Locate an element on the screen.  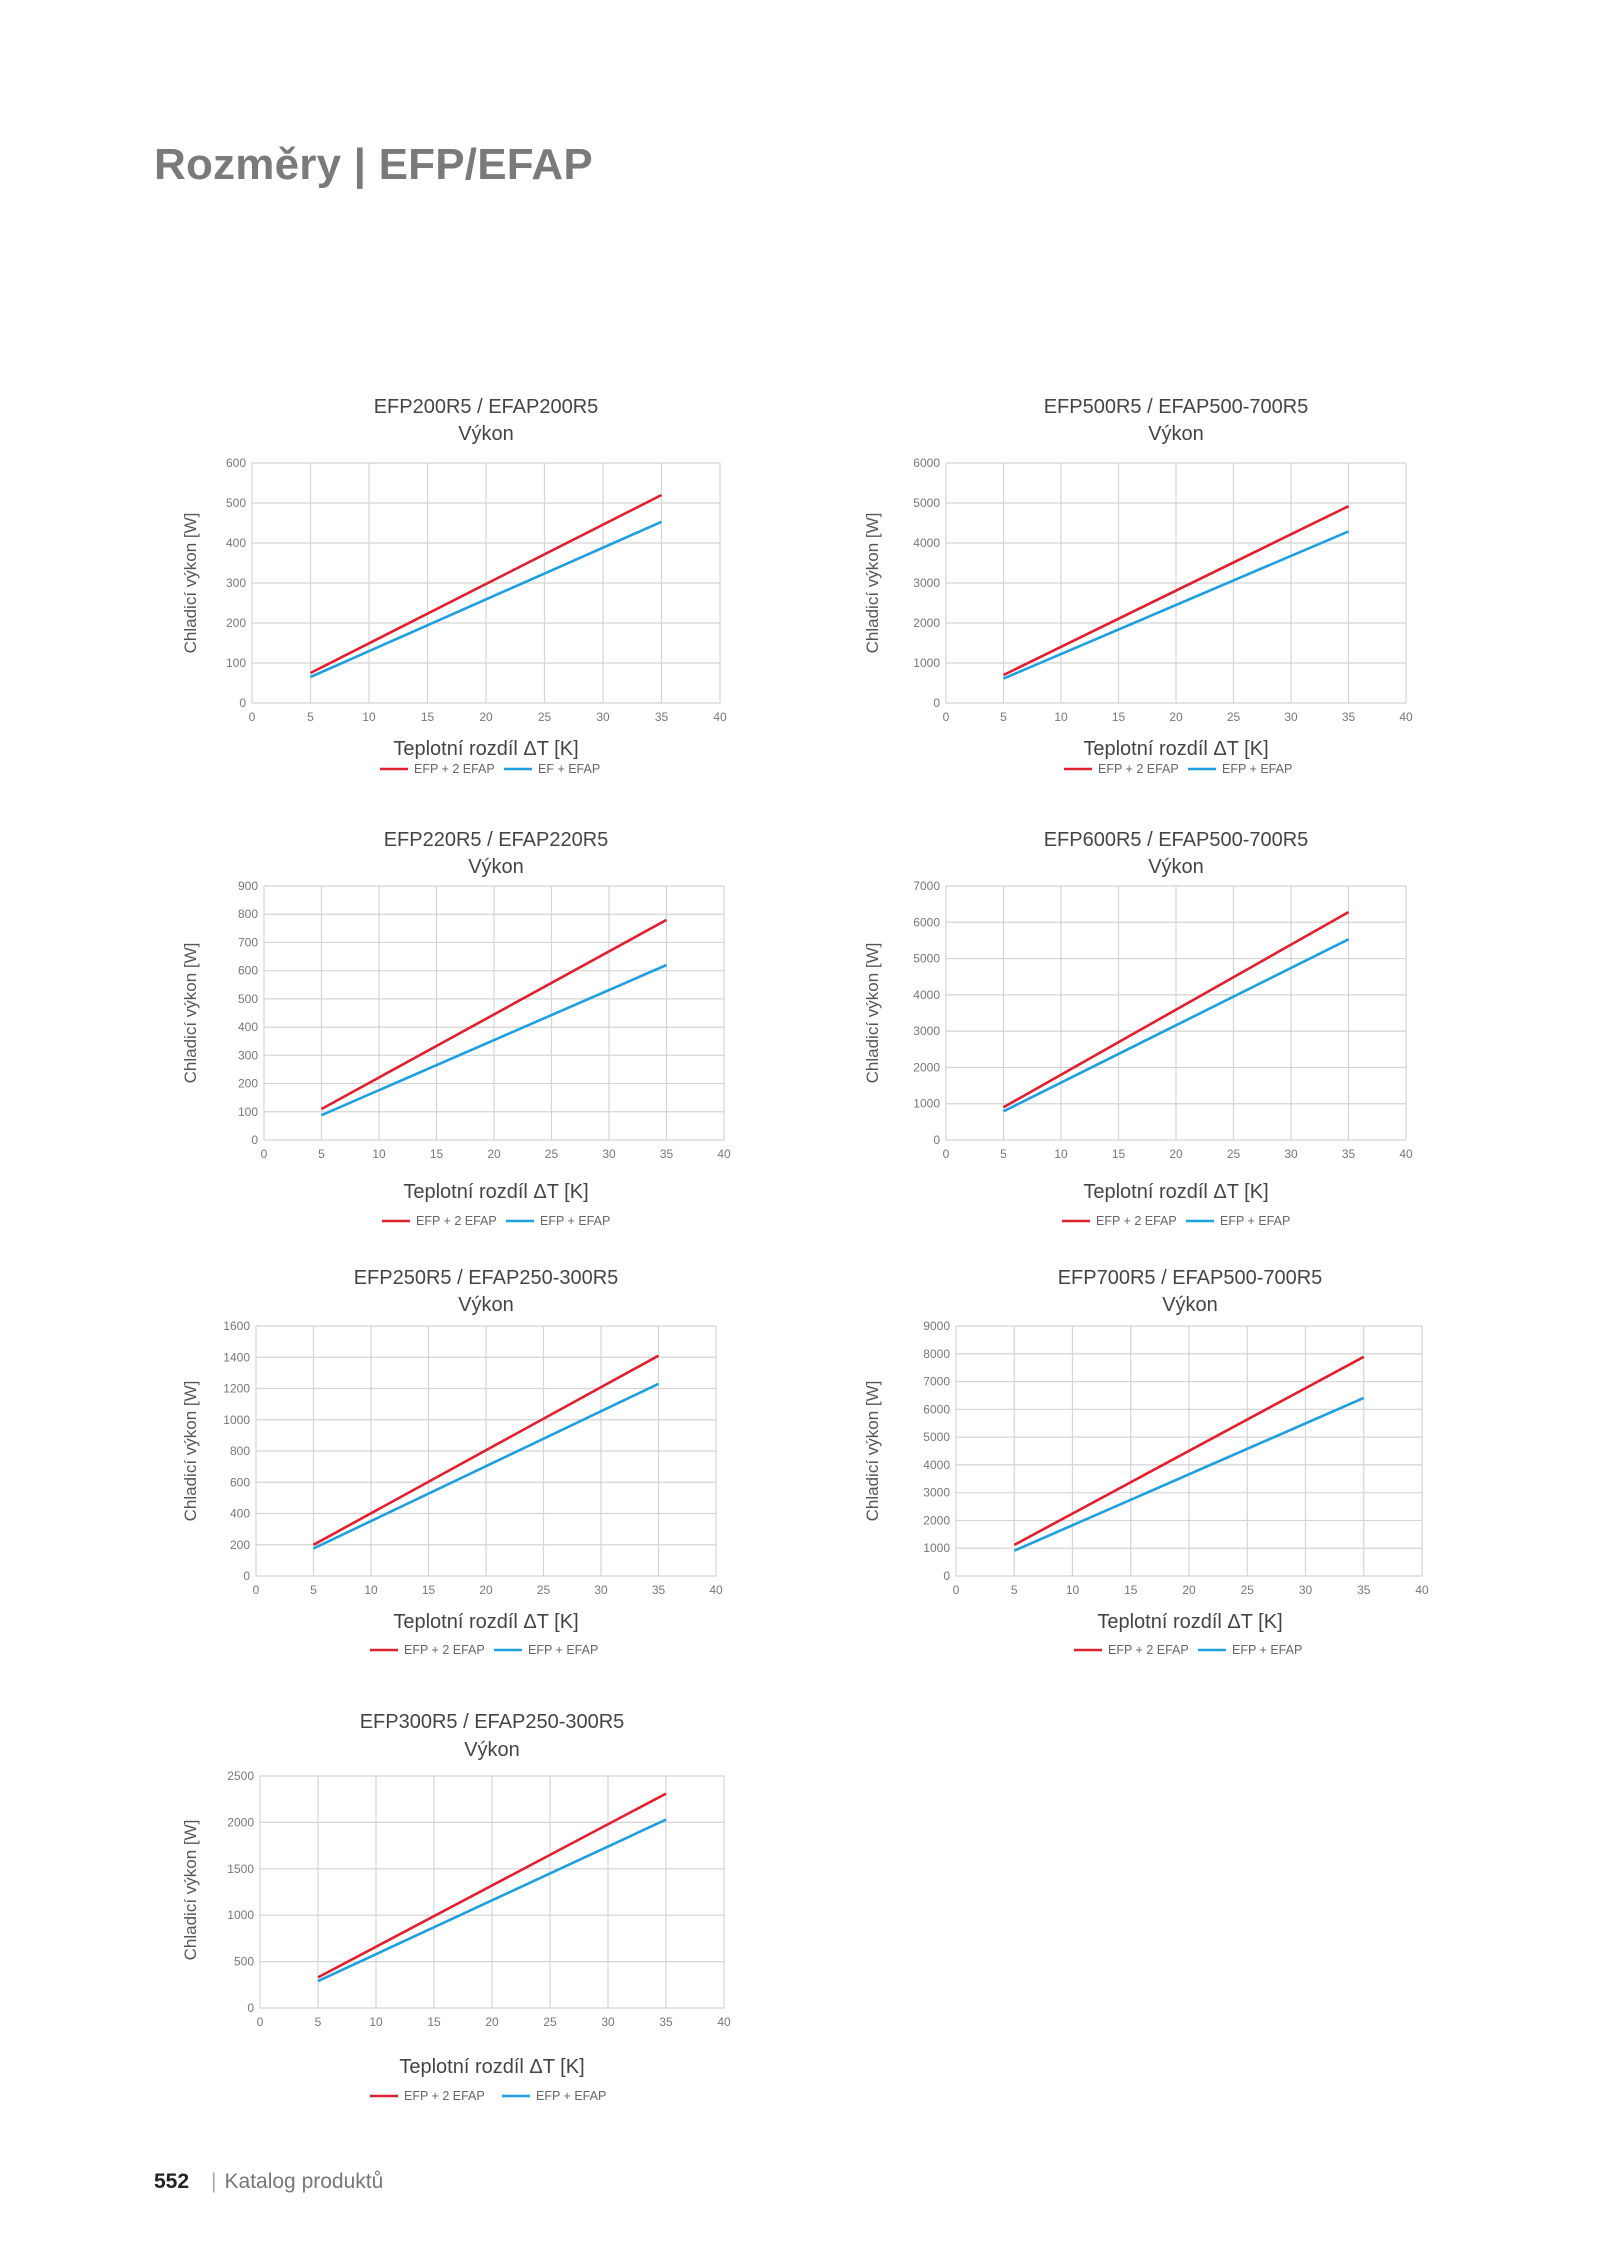
legend: EFP + 2 EFAP EF + EFAP is located at coordinates (490, 769).